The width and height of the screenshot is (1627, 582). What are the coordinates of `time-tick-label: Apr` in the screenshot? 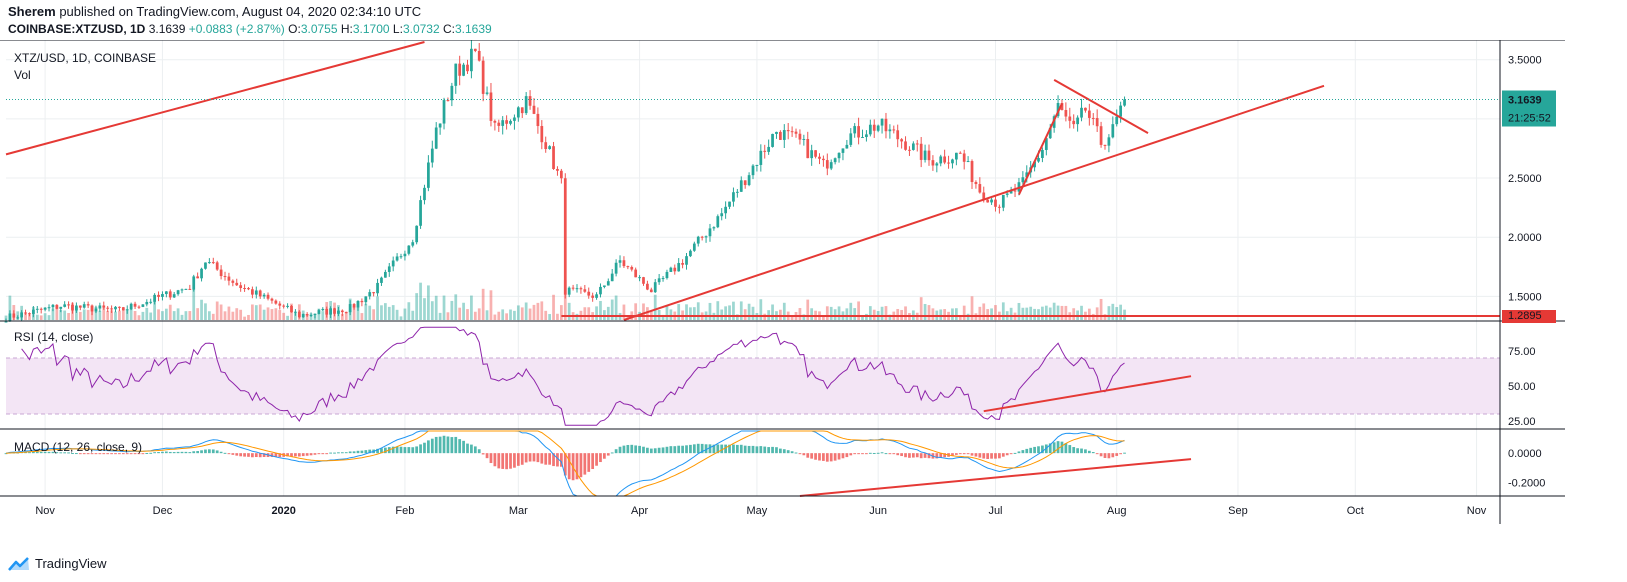 It's located at (639, 511).